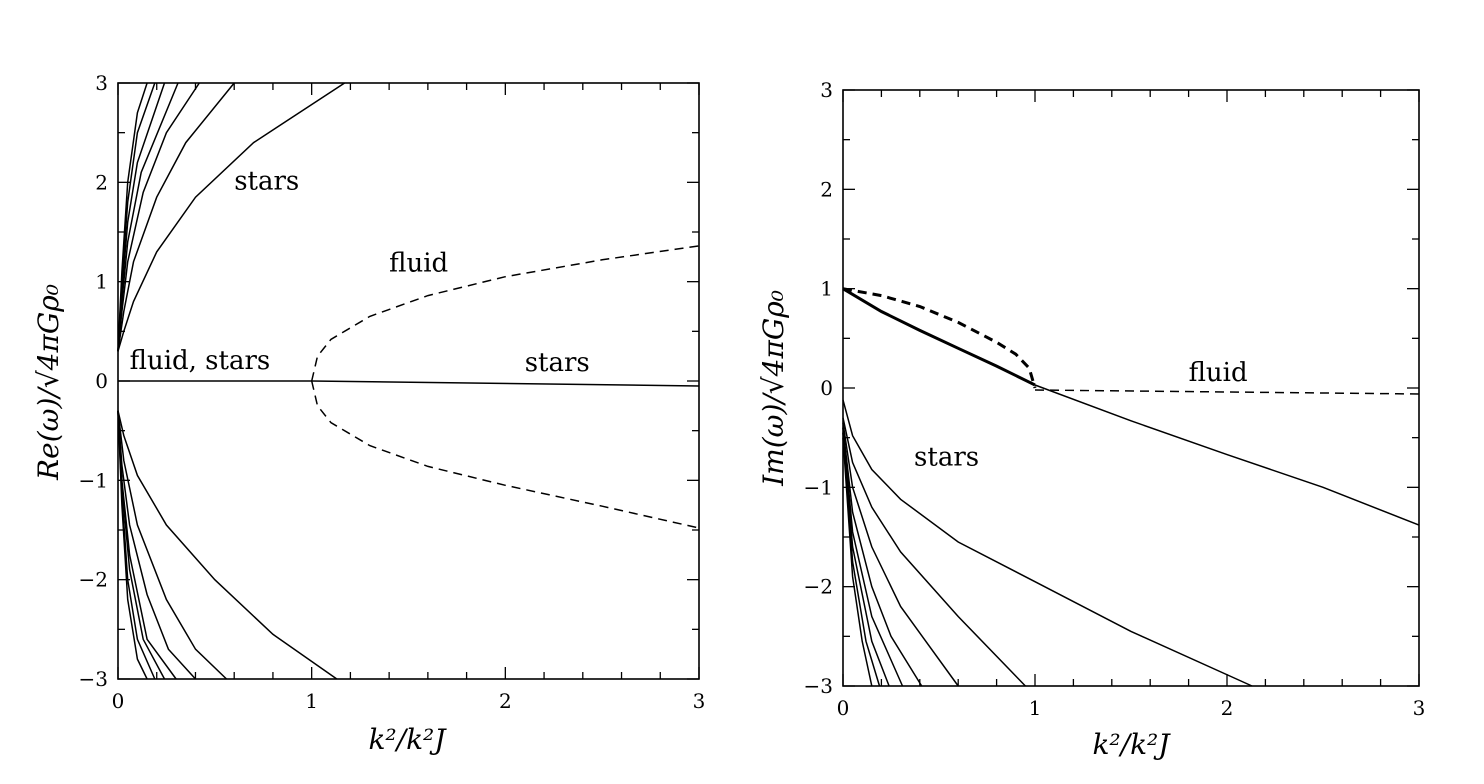 Image resolution: width=1484 pixels, height=784 pixels. What do you see at coordinates (407, 739) in the screenshot?
I see `re-omega-x-axis-label: k²/k²J` at bounding box center [407, 739].